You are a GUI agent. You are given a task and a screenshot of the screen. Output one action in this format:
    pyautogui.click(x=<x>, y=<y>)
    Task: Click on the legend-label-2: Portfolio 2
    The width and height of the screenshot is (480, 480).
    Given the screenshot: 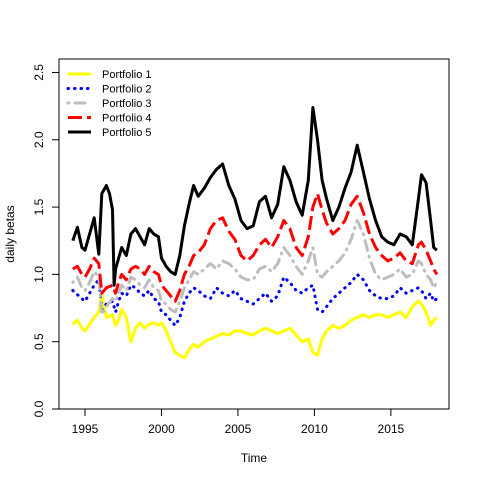 What is the action you would take?
    pyautogui.click(x=127, y=90)
    